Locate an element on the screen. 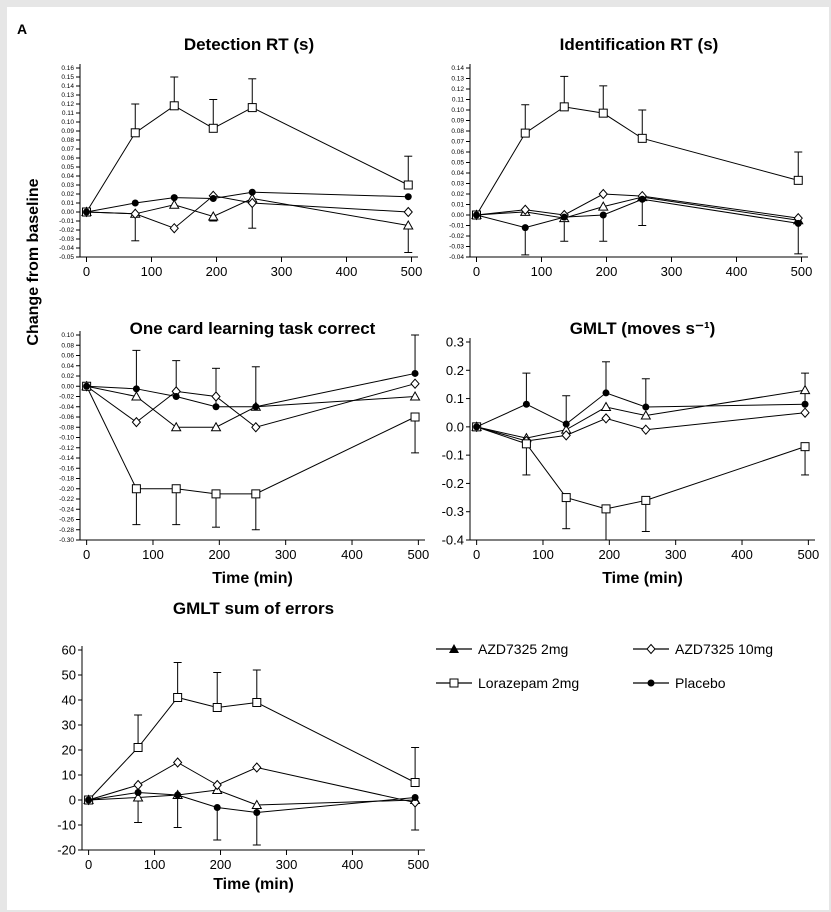 This screenshot has height=912, width=831. y-tick-label: -0.2 is located at coordinates (453, 483).